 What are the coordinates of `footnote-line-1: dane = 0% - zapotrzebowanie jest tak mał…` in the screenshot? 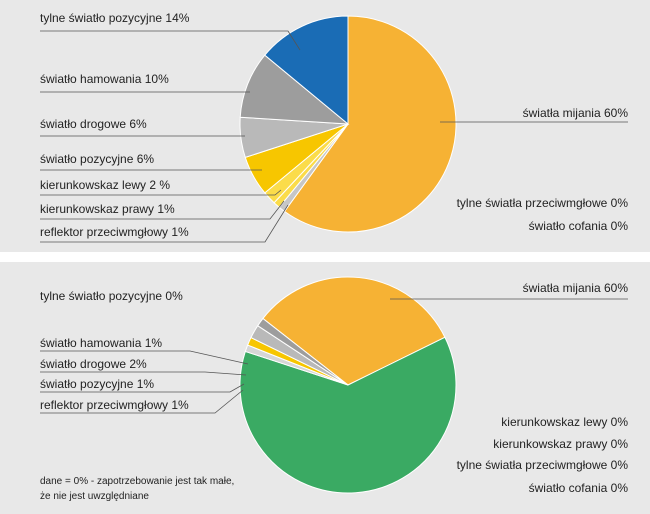 It's located at (137, 481).